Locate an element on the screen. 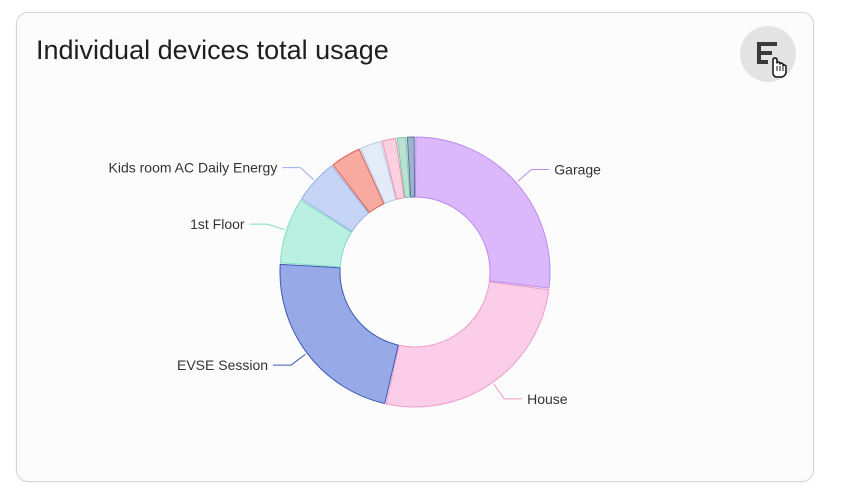 This screenshot has height=492, width=842. slice-label: House is located at coordinates (547, 399).